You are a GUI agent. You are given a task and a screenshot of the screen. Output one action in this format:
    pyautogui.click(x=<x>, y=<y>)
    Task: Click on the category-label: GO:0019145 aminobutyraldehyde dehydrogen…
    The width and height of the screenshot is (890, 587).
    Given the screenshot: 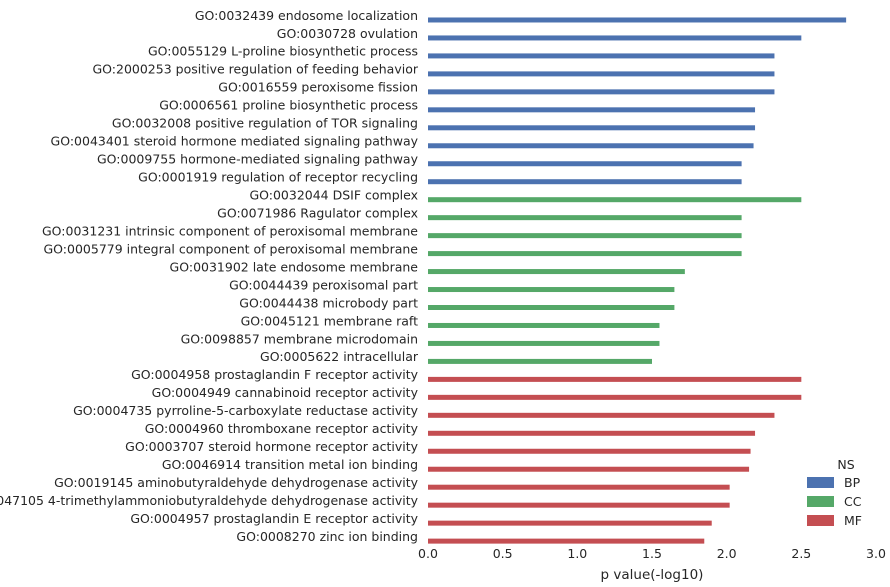 What is the action you would take?
    pyautogui.click(x=236, y=482)
    